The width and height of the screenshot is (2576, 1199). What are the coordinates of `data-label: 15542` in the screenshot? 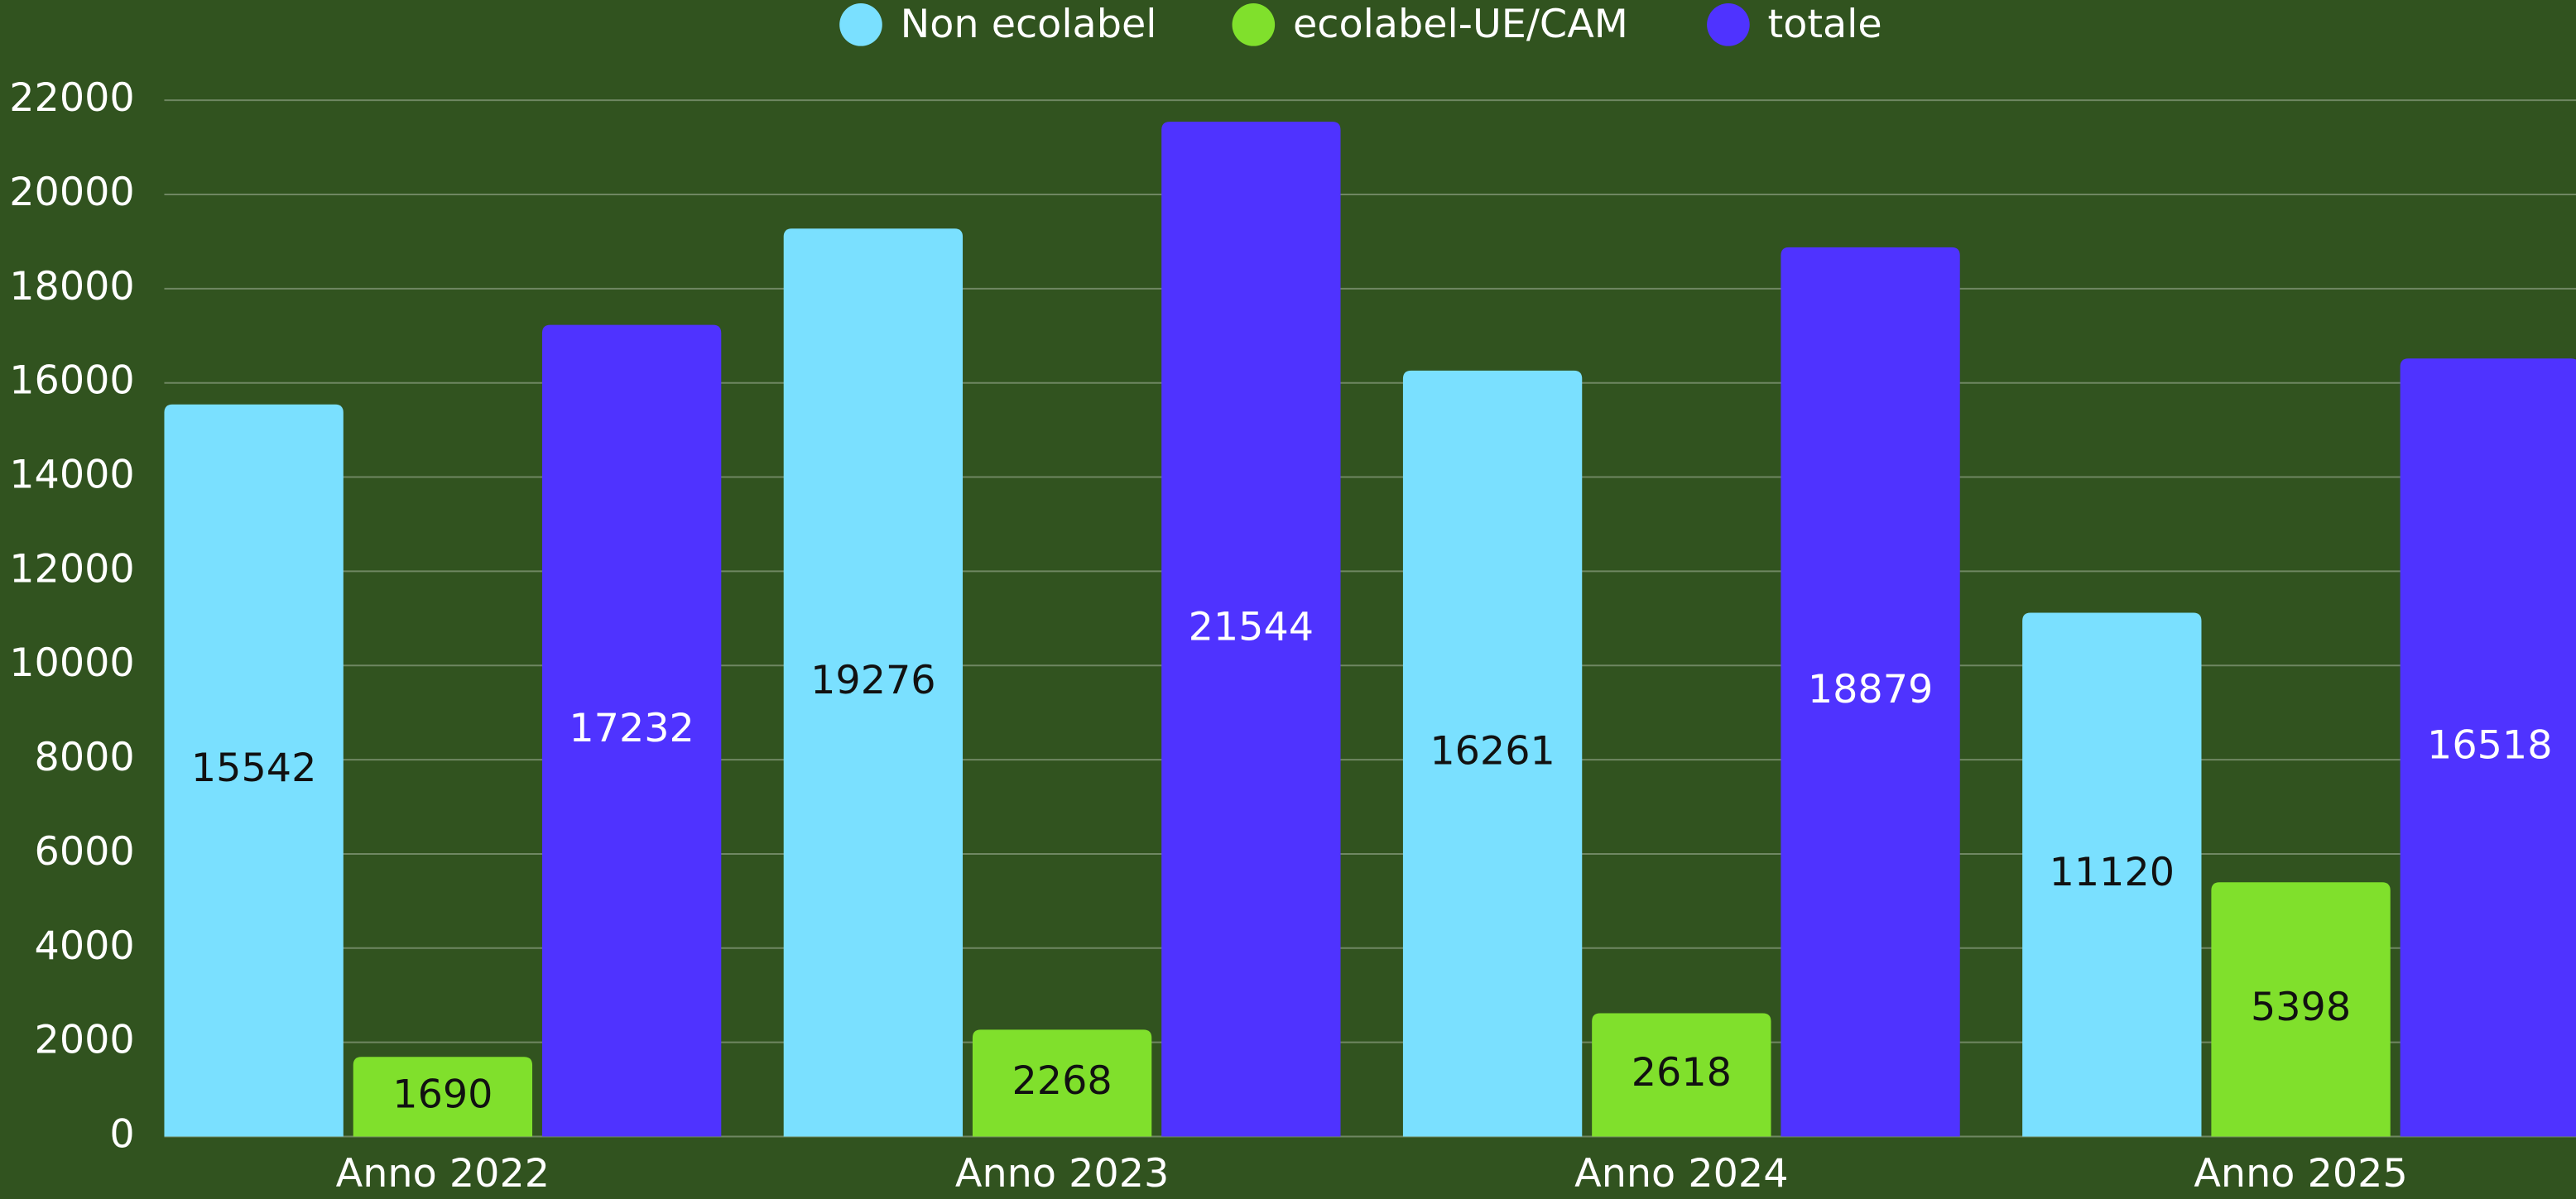 It's located at (254, 768).